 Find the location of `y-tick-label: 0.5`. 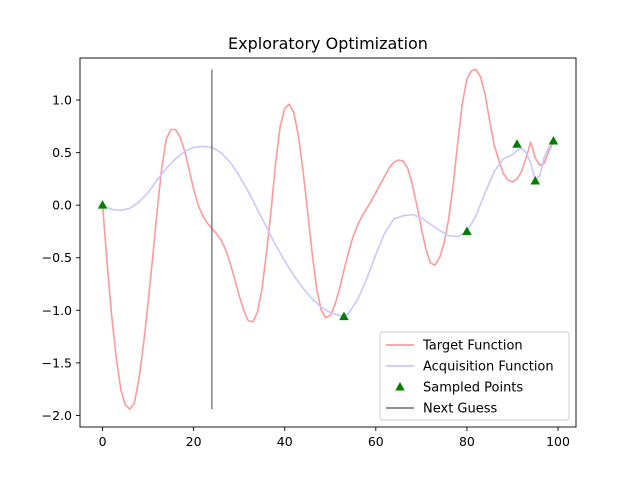

y-tick-label: 0.5 is located at coordinates (62, 152).